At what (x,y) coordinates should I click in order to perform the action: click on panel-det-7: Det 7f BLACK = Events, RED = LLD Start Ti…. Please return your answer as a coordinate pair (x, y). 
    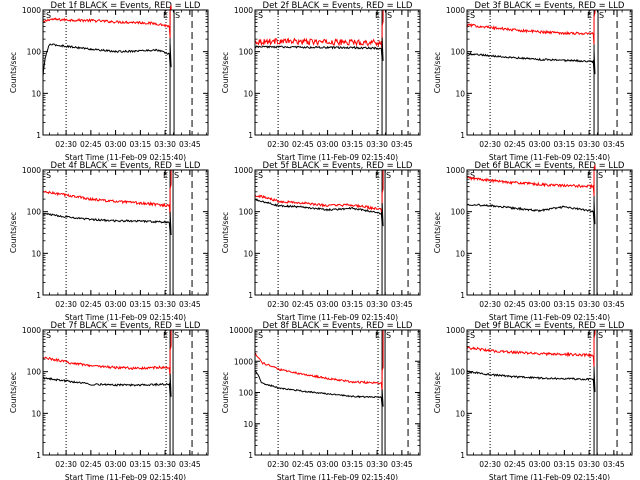
    Looking at the image, I should click on (109, 400).